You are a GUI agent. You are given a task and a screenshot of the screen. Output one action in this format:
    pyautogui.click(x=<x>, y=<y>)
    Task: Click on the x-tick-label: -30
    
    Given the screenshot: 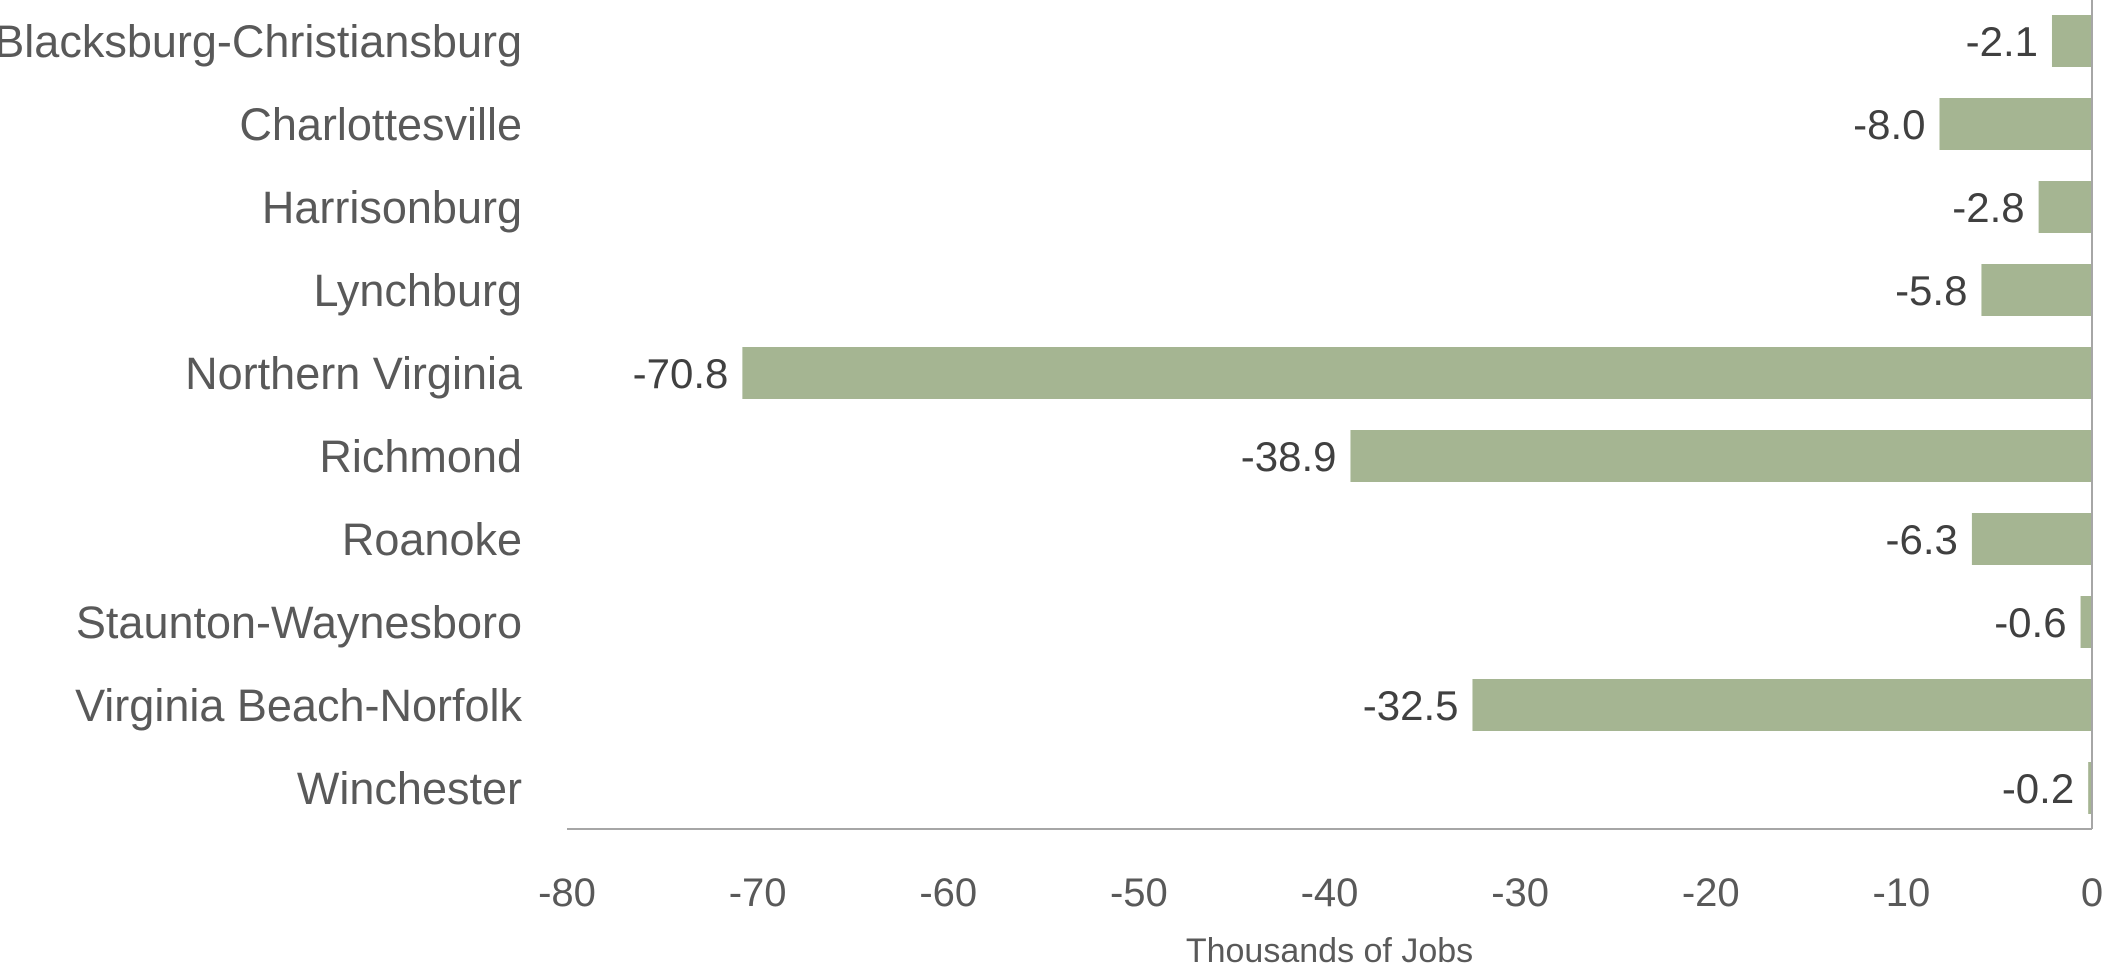 What is the action you would take?
    pyautogui.click(x=1520, y=893)
    